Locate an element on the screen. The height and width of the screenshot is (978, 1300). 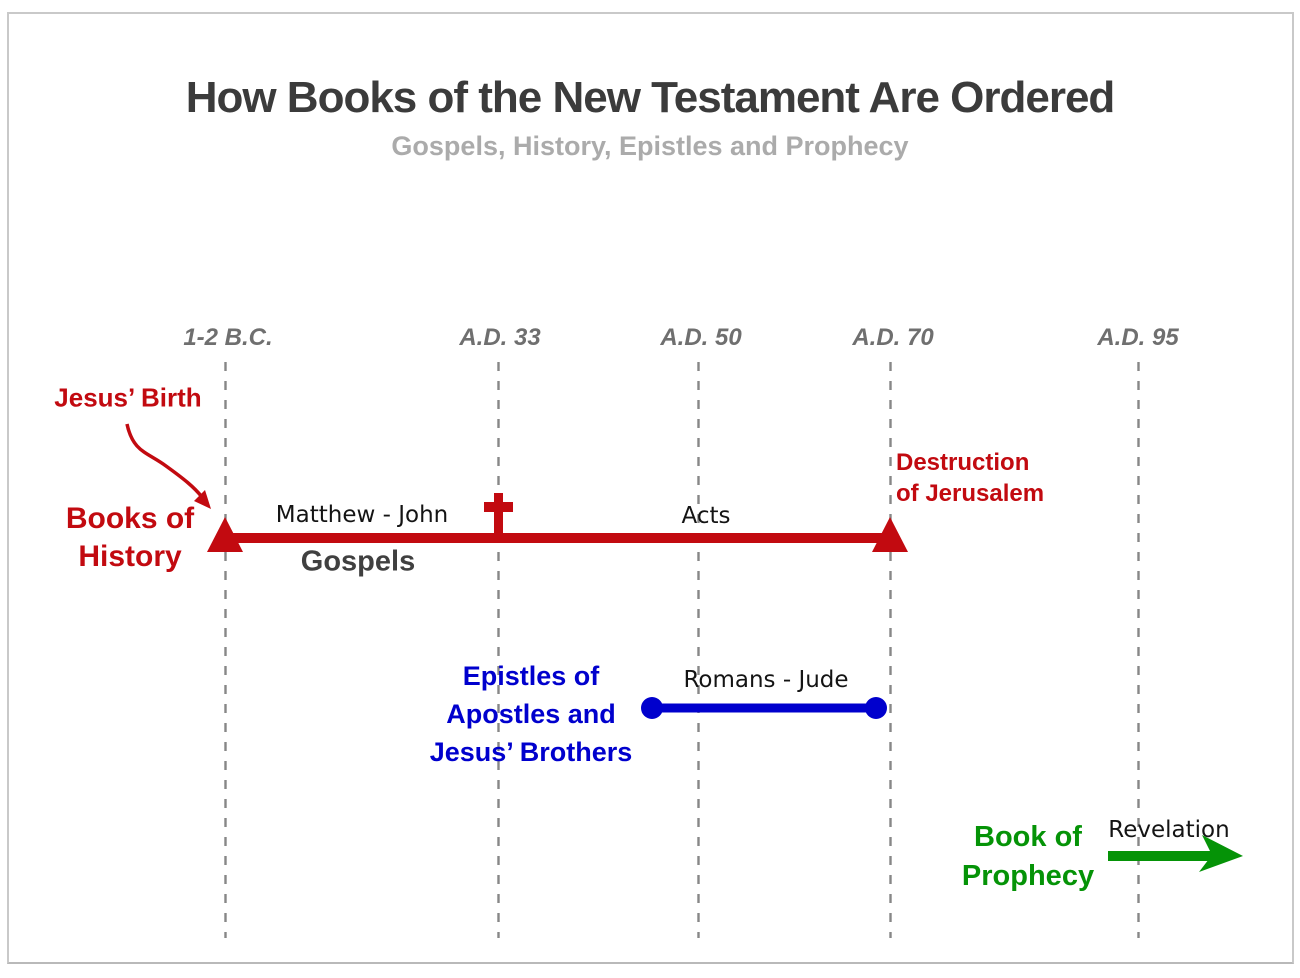
date-label-1-2-bc: 1-2 B.C. is located at coordinates (228, 337).